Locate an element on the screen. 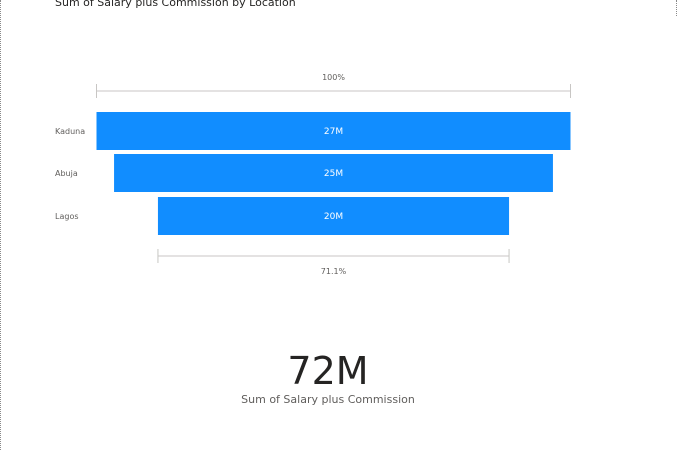  funnel-category-label: Lagos is located at coordinates (67, 216).